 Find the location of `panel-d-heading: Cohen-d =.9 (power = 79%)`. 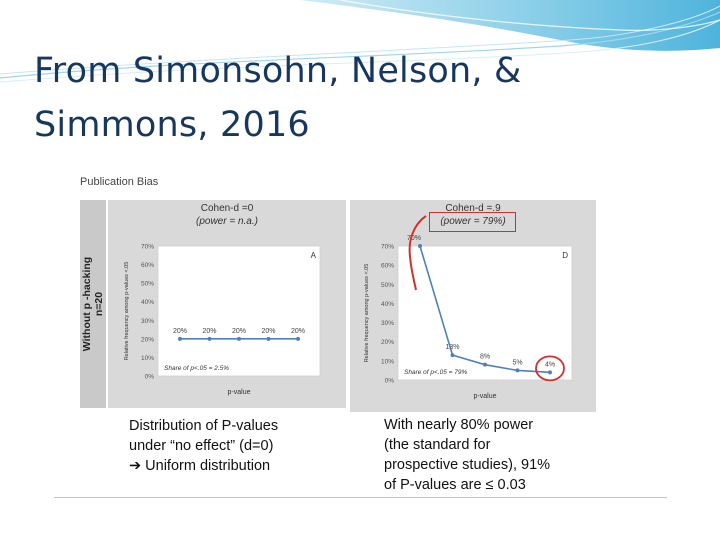

panel-d-heading: Cohen-d =.9 (power = 79%) is located at coordinates (473, 215).